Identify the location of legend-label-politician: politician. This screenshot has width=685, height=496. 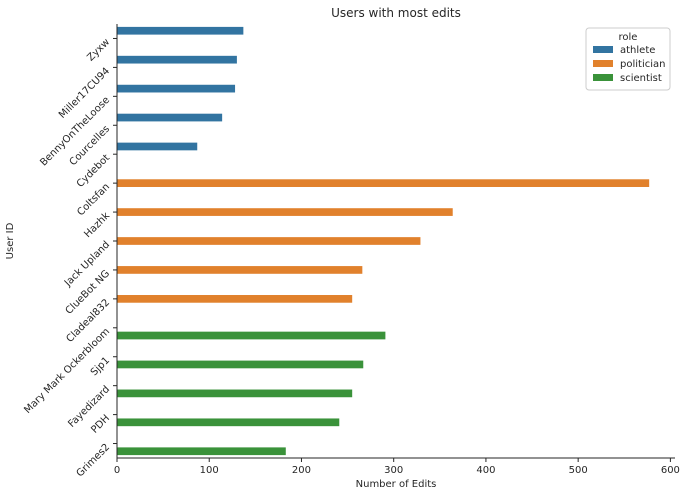
(642, 64).